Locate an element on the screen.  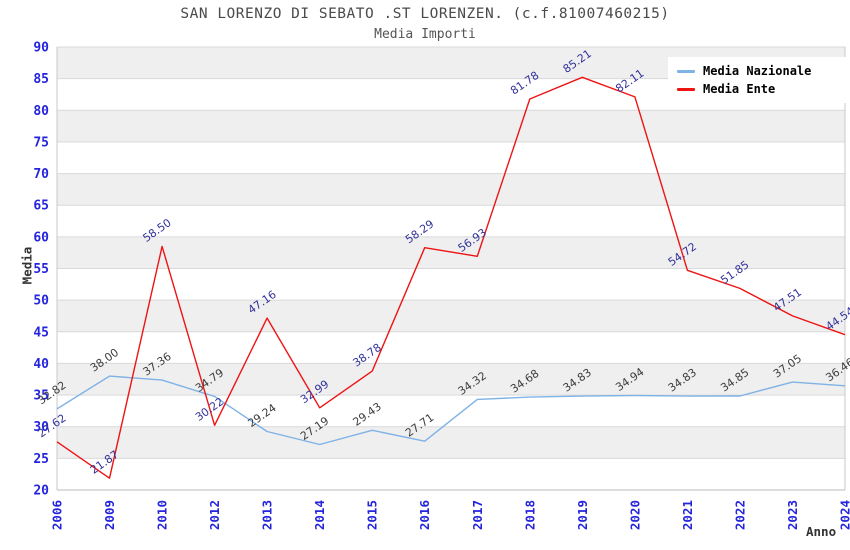
y-axis-title: Media is located at coordinates (27, 265).